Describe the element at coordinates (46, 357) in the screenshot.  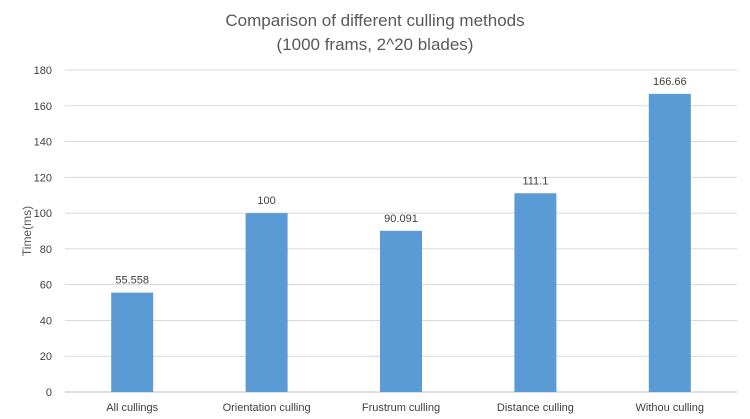
I see `y-tick-label: 20` at that location.